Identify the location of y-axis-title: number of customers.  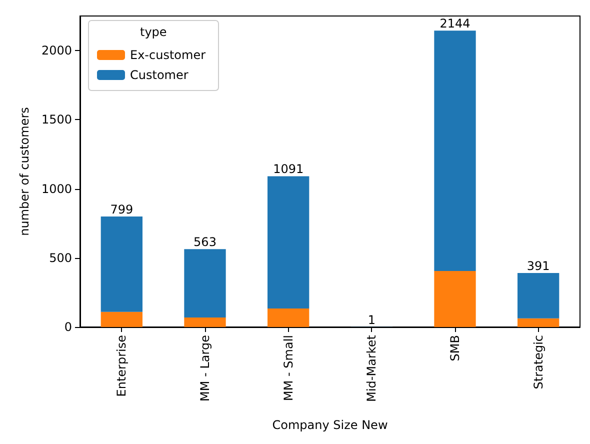
(25, 171).